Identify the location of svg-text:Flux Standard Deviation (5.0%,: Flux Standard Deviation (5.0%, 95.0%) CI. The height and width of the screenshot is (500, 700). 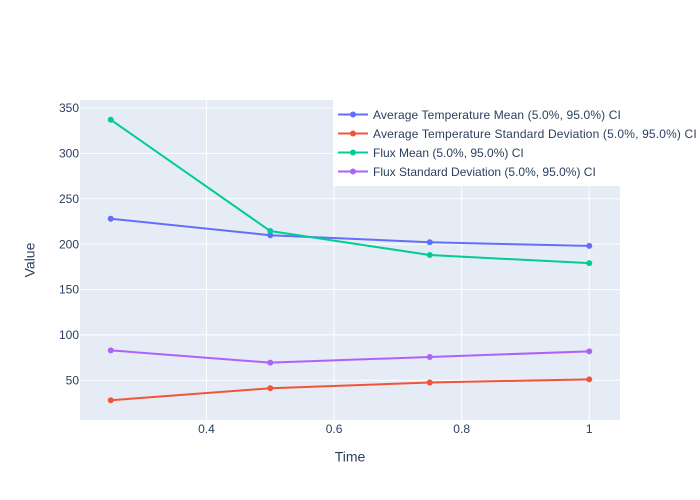
(484, 172).